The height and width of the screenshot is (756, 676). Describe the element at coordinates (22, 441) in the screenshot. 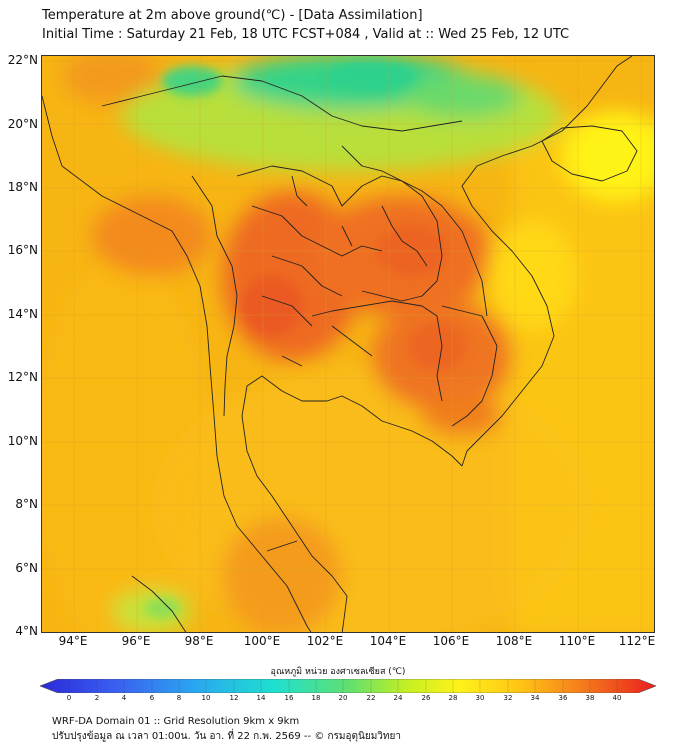

I see `lat-label-10n: 10°N` at that location.